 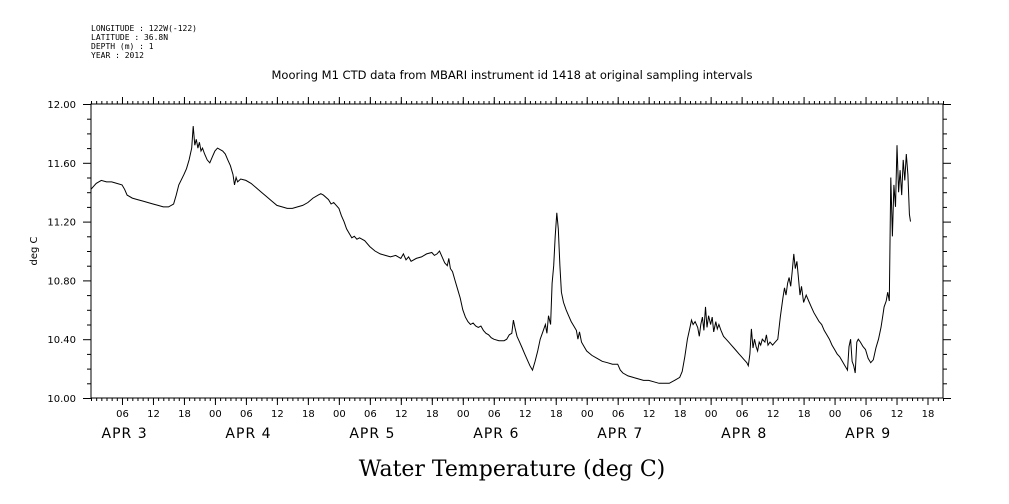 I want to click on y-tick-label: 12.00, so click(x=61, y=105).